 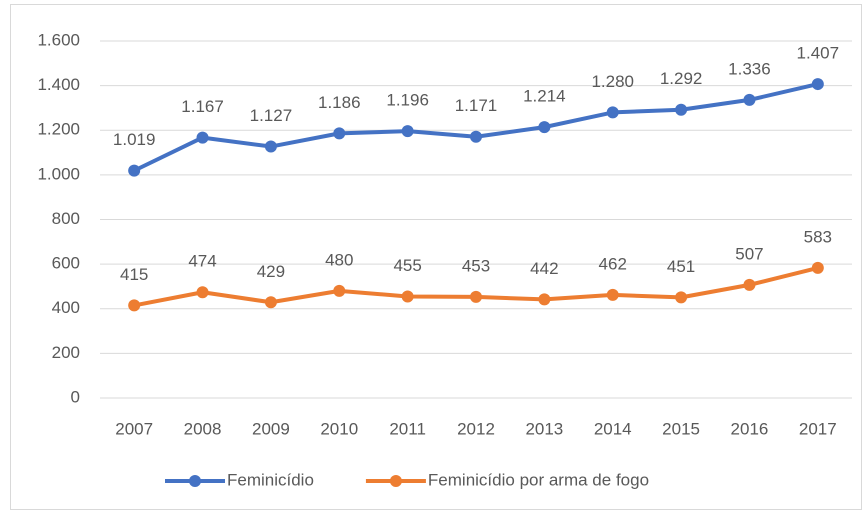 I want to click on y-tick-label: 600, so click(x=66, y=263).